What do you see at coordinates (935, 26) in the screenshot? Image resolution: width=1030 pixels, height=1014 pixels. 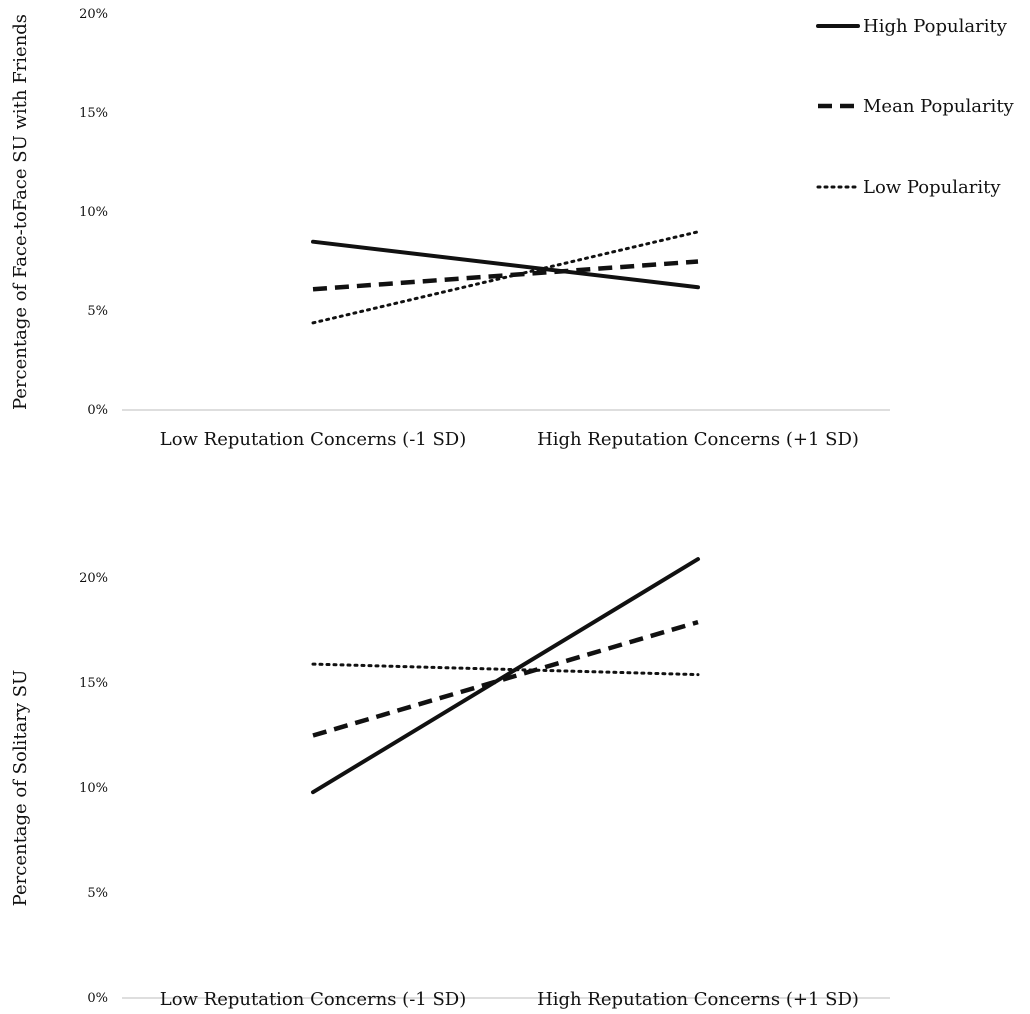 I see `legend-label-high-popularity: High Popularity` at bounding box center [935, 26].